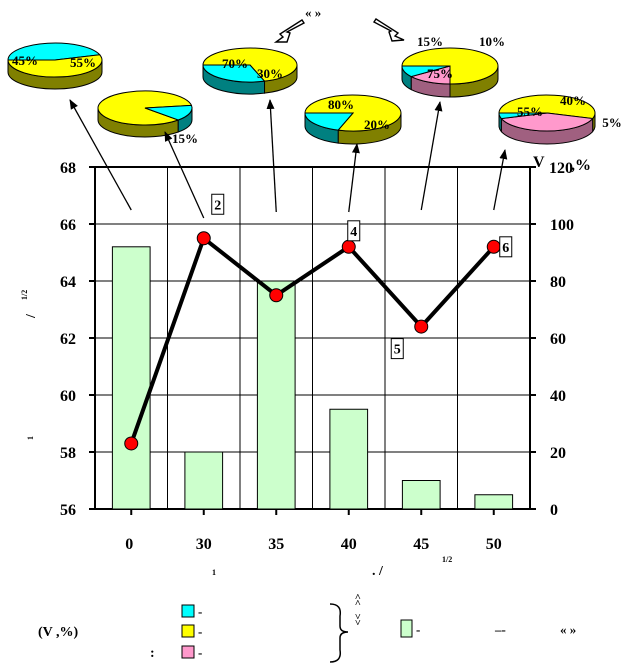  What do you see at coordinates (204, 544) in the screenshot?
I see `x-tick-30: 30` at bounding box center [204, 544].